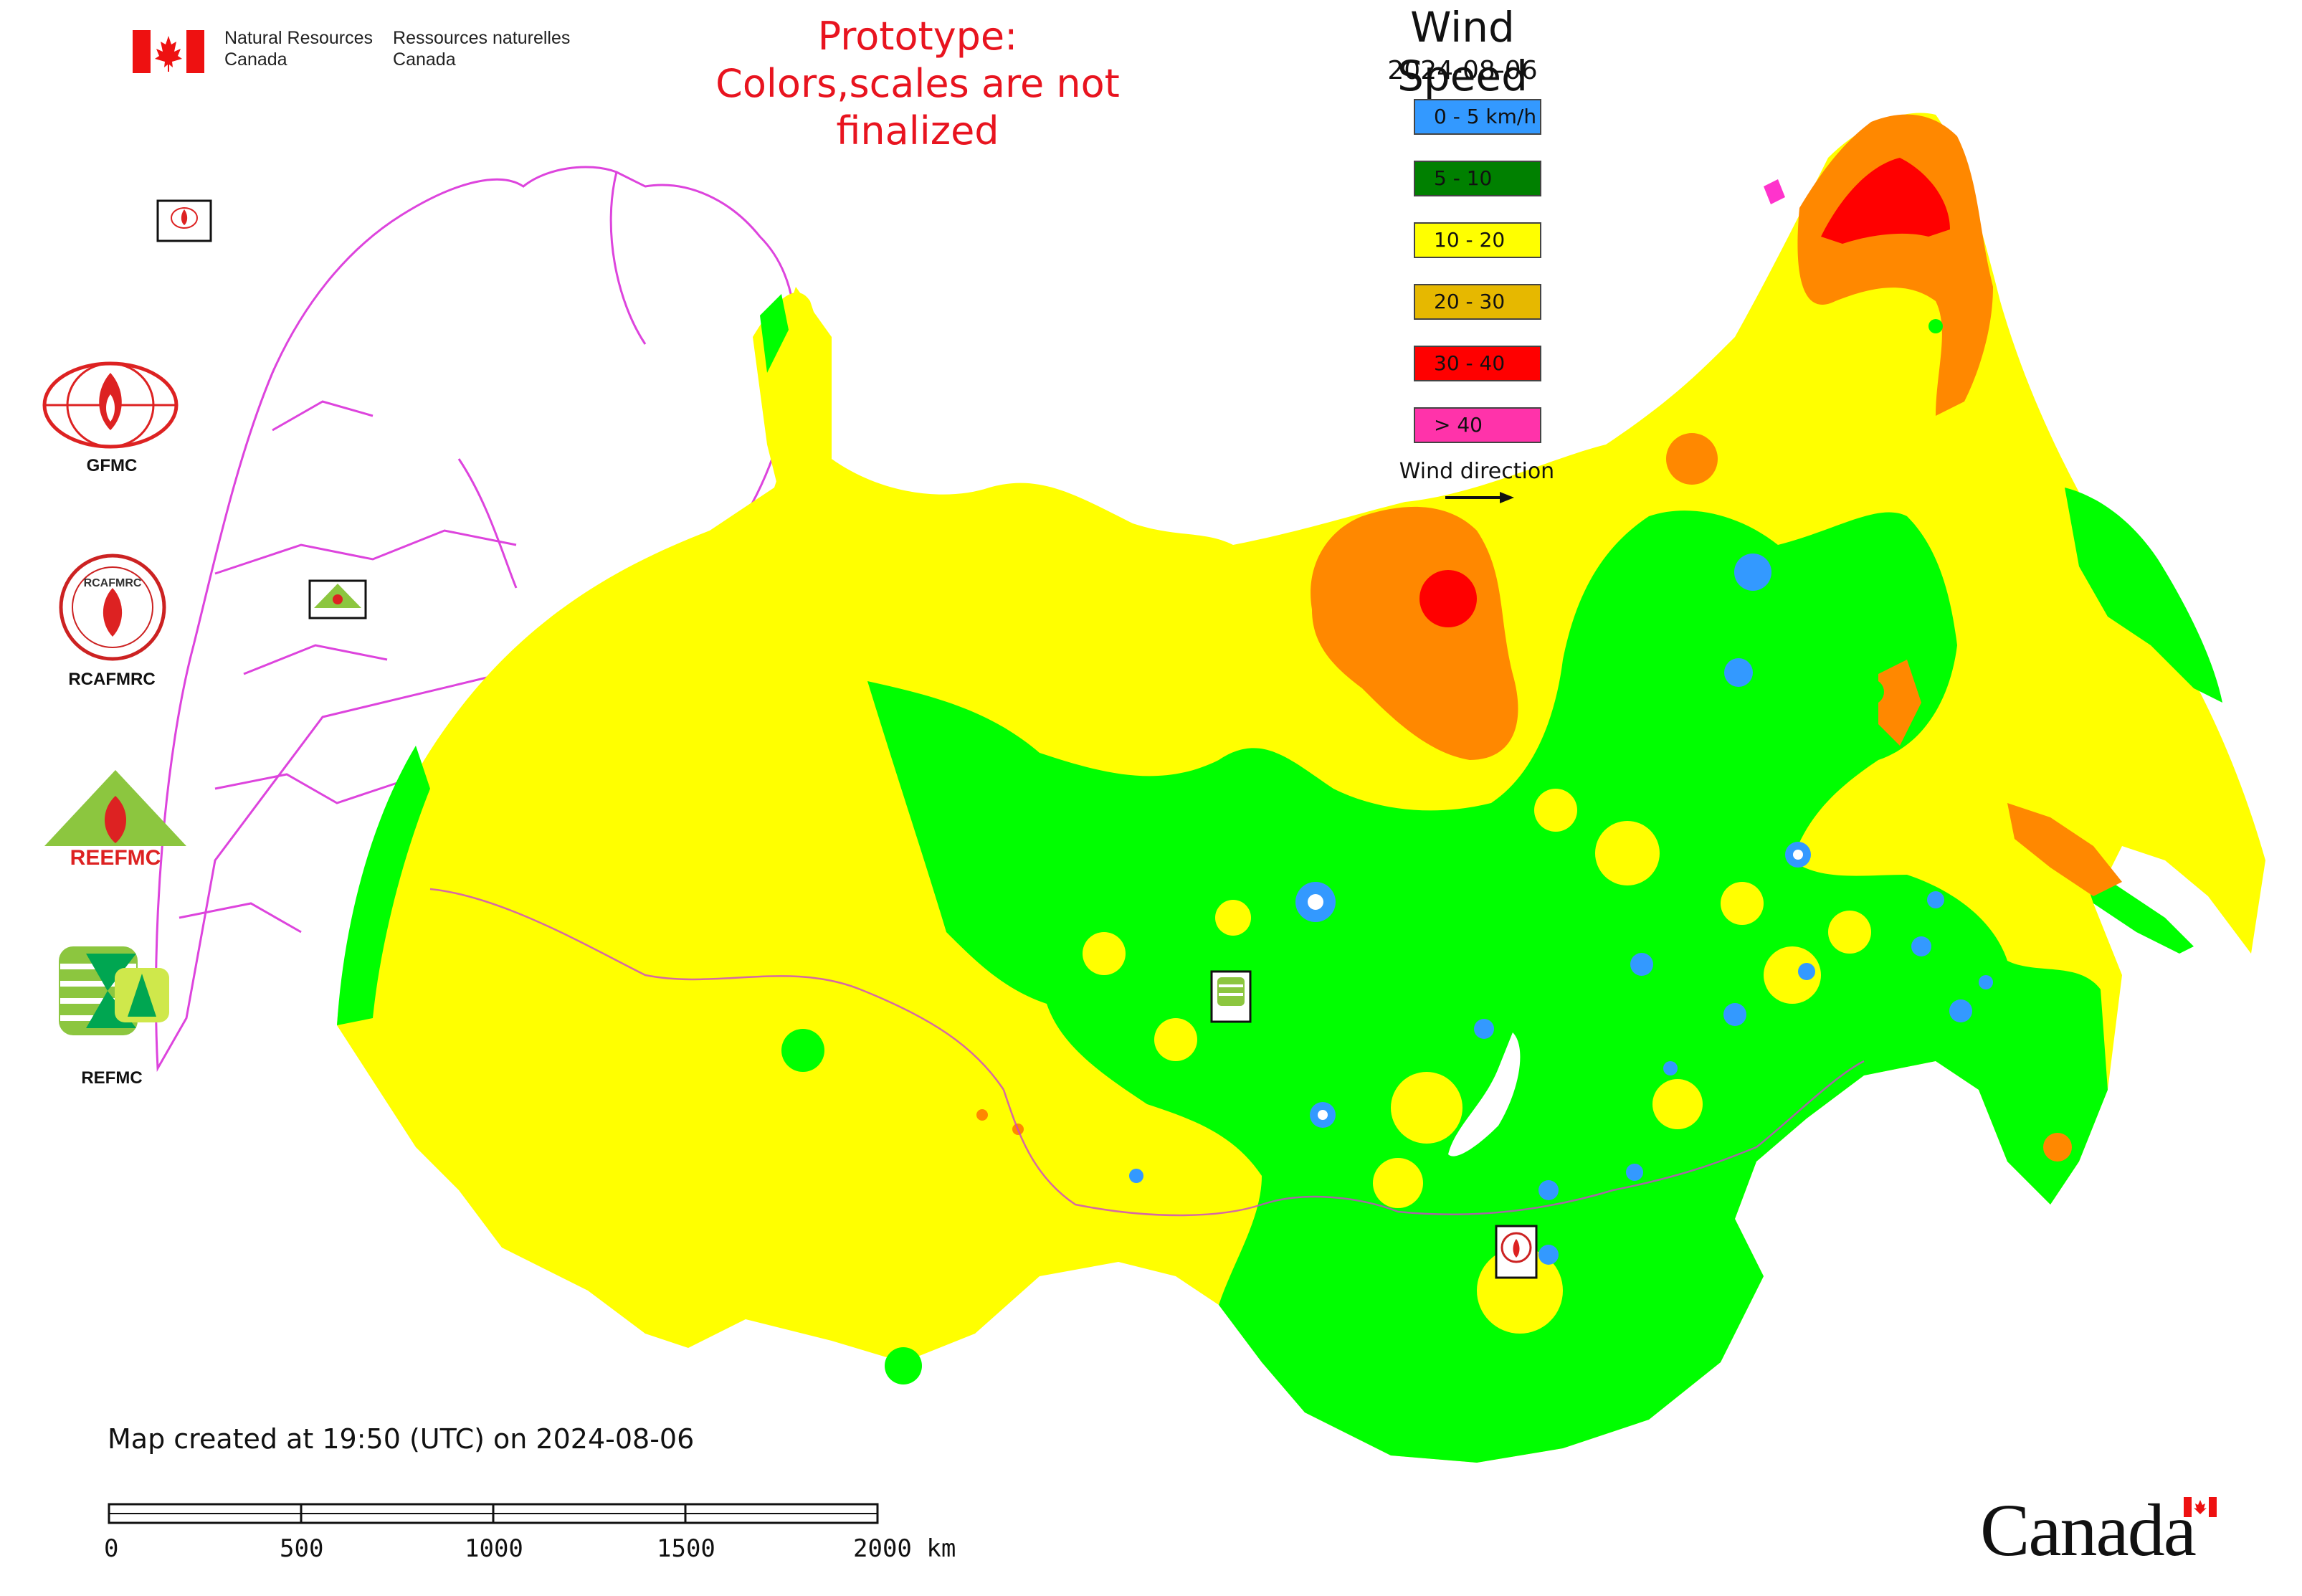 This screenshot has height=1596, width=2302. I want to click on scale-label-2000: 2000 km, so click(904, 1548).